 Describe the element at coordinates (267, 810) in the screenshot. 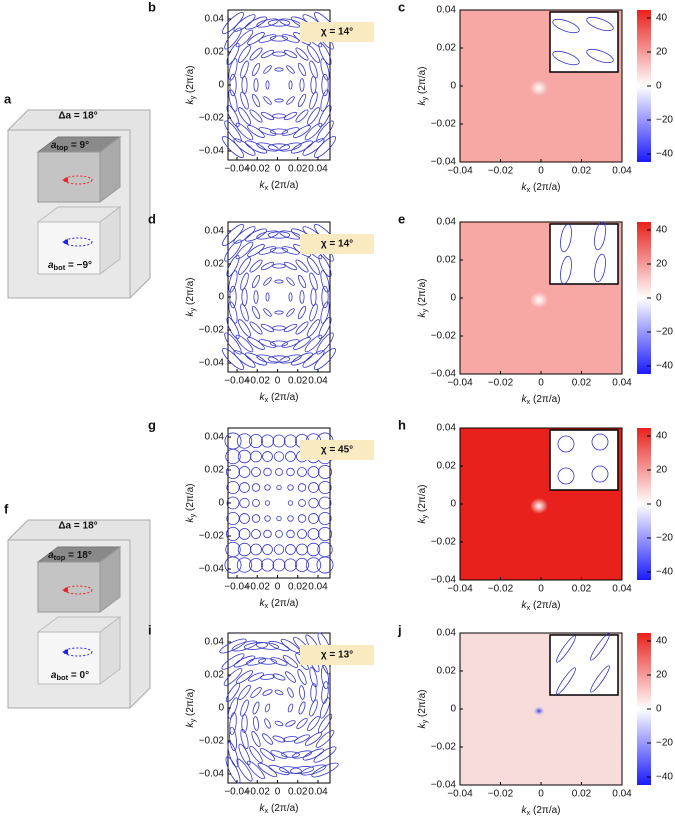

I see `subscript: x` at that location.